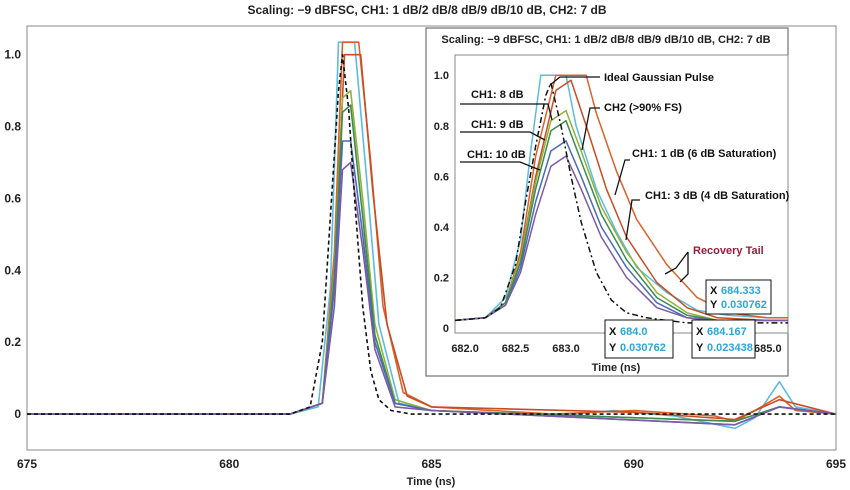 The width and height of the screenshot is (850, 490). What do you see at coordinates (727, 332) in the screenshot?
I see `cursor-3-x-value: 684.167` at bounding box center [727, 332].